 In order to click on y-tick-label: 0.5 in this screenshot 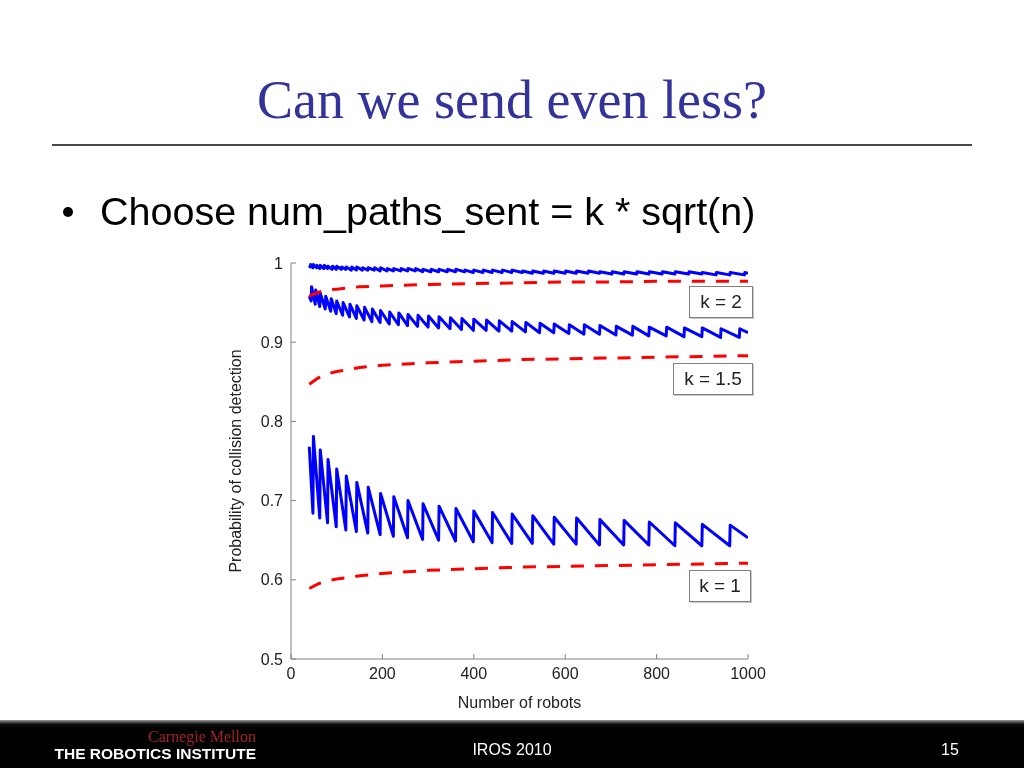, I will do `click(272, 659)`.